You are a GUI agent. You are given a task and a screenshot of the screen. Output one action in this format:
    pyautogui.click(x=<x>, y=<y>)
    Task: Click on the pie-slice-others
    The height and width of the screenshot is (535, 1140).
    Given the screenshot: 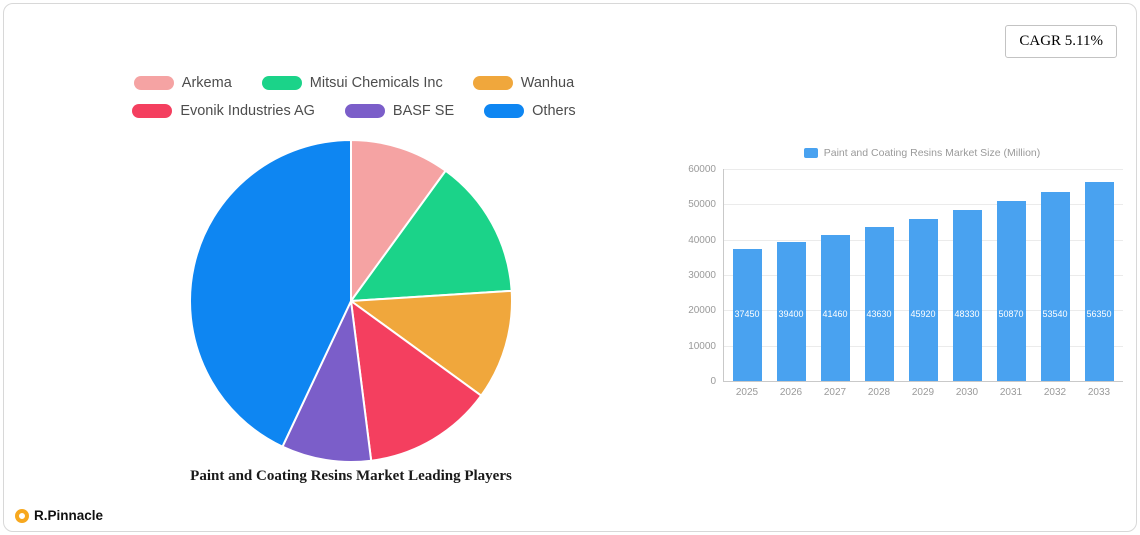 What is the action you would take?
    pyautogui.click(x=270, y=293)
    